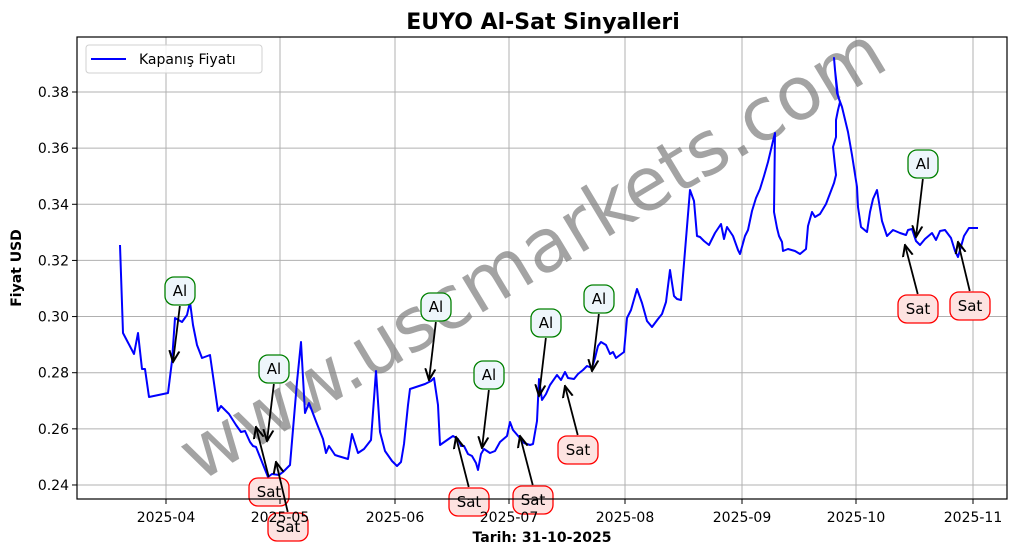  What do you see at coordinates (542, 538) in the screenshot?
I see `x-axis-label: Tarih: 31-10-2025` at bounding box center [542, 538].